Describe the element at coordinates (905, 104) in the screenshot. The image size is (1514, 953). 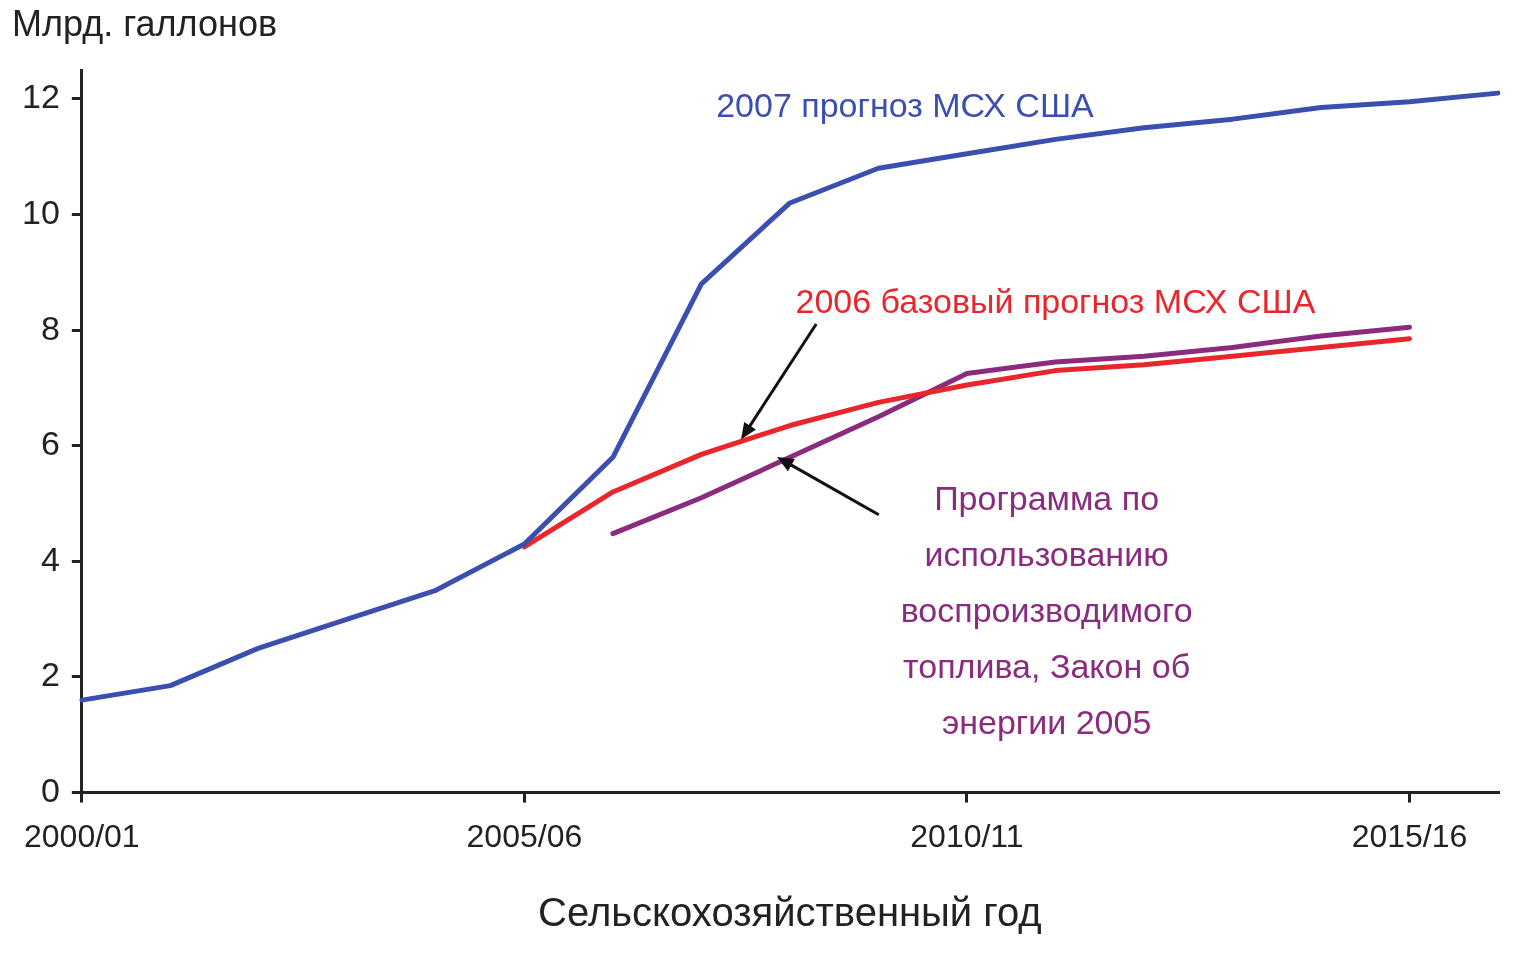
I see `series-label: 2007 прогноз МСХ США` at that location.